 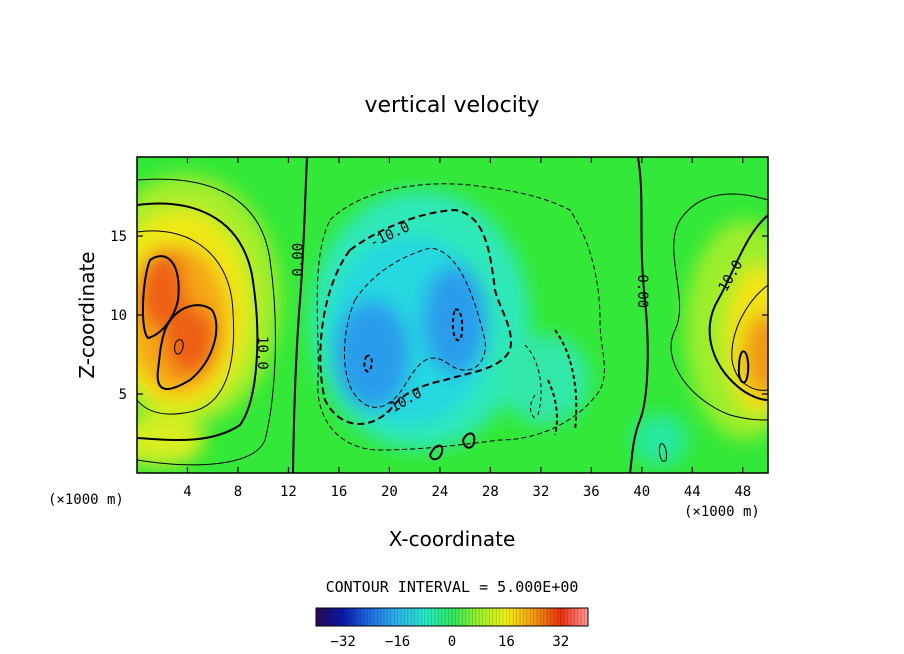 What do you see at coordinates (660, 440) in the screenshot?
I see `right-cyan-patch` at bounding box center [660, 440].